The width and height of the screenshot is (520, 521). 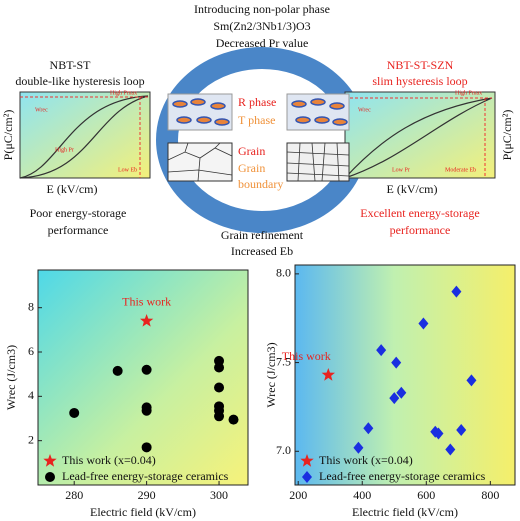 I want to click on grains, so click(x=258, y=162).